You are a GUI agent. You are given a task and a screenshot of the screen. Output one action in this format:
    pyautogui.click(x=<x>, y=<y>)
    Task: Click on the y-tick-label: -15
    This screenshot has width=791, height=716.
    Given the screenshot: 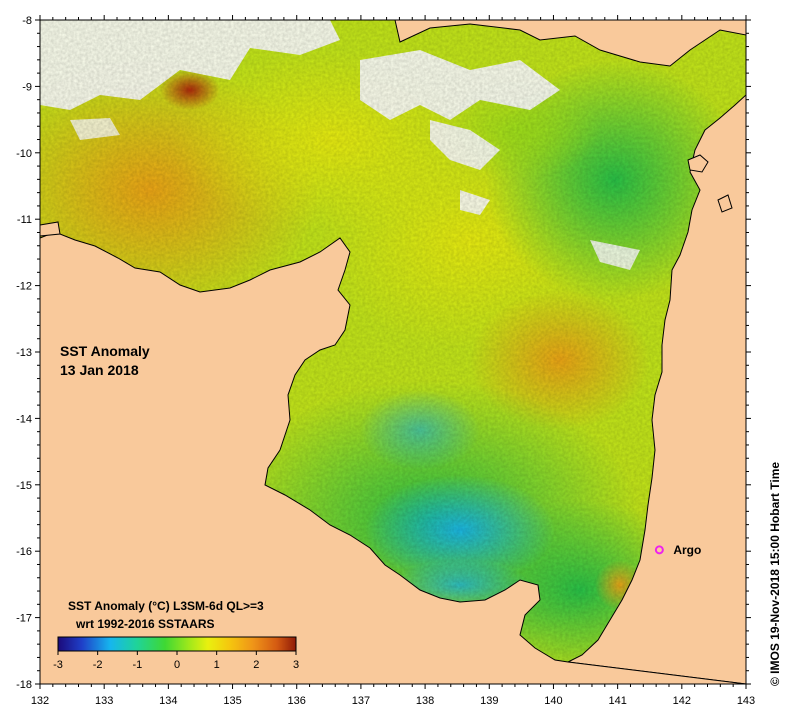 What is the action you would take?
    pyautogui.click(x=24, y=486)
    